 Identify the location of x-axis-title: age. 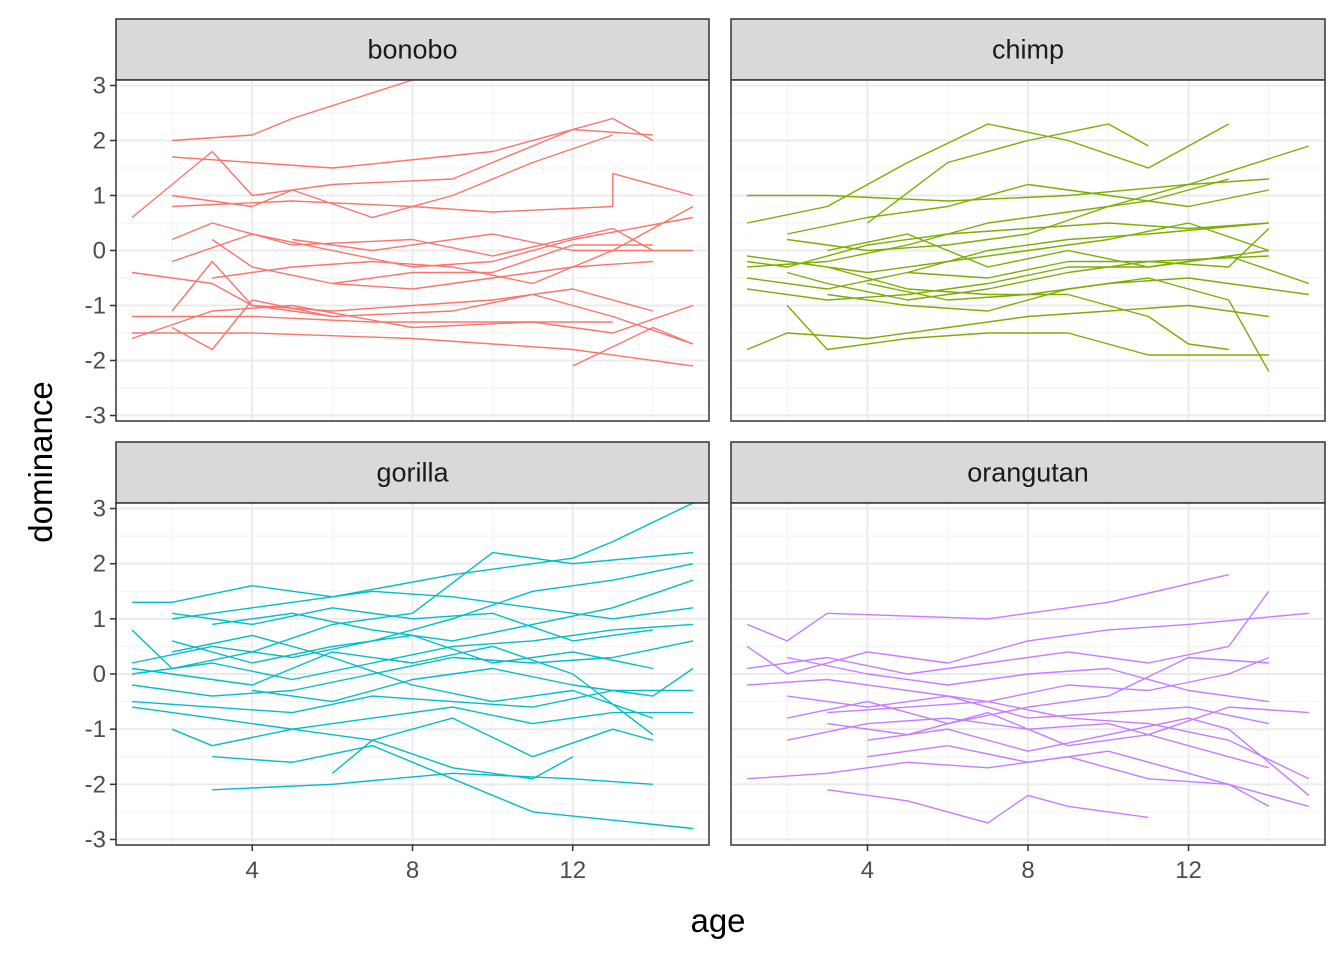
(717, 920).